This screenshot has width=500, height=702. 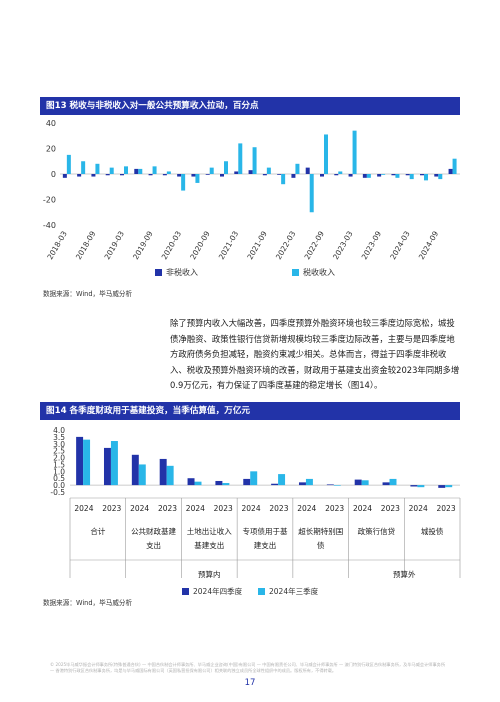 What do you see at coordinates (153, 531) in the screenshot?
I see `group-label: 公共财政基建` at bounding box center [153, 531].